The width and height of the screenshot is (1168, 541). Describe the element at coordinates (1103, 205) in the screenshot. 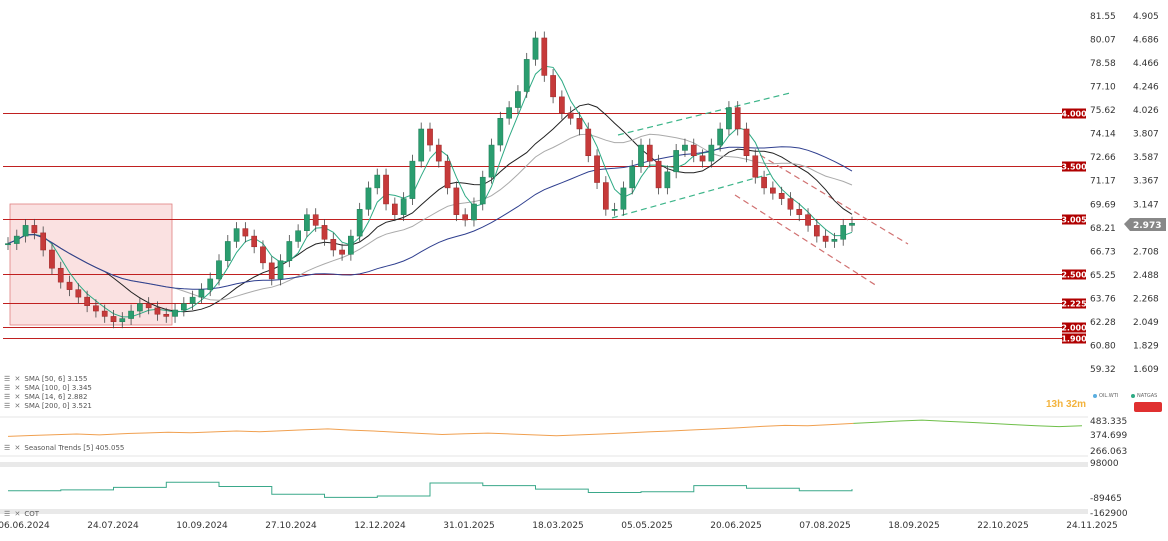

I see `y-tick-label-left: 69.69` at that location.